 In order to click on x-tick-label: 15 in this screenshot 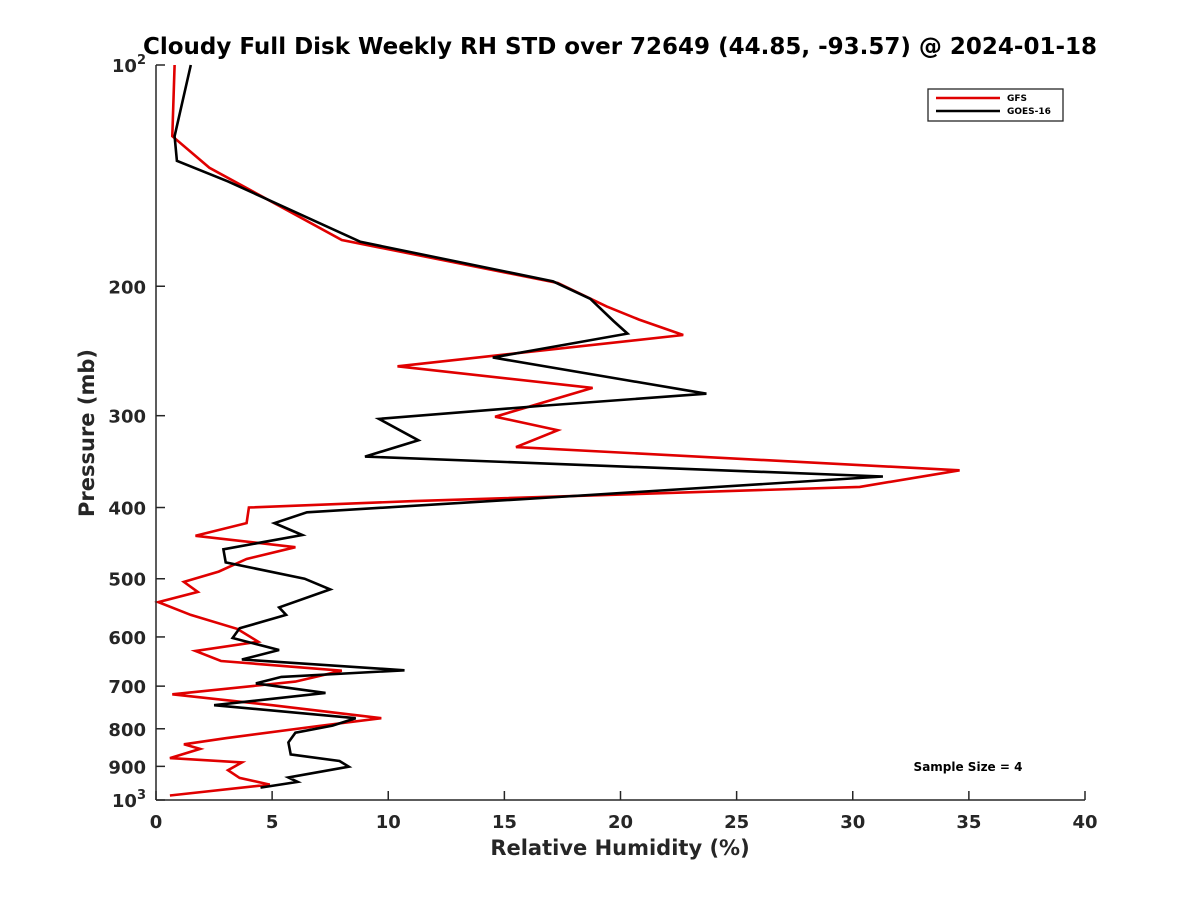, I will do `click(504, 822)`.